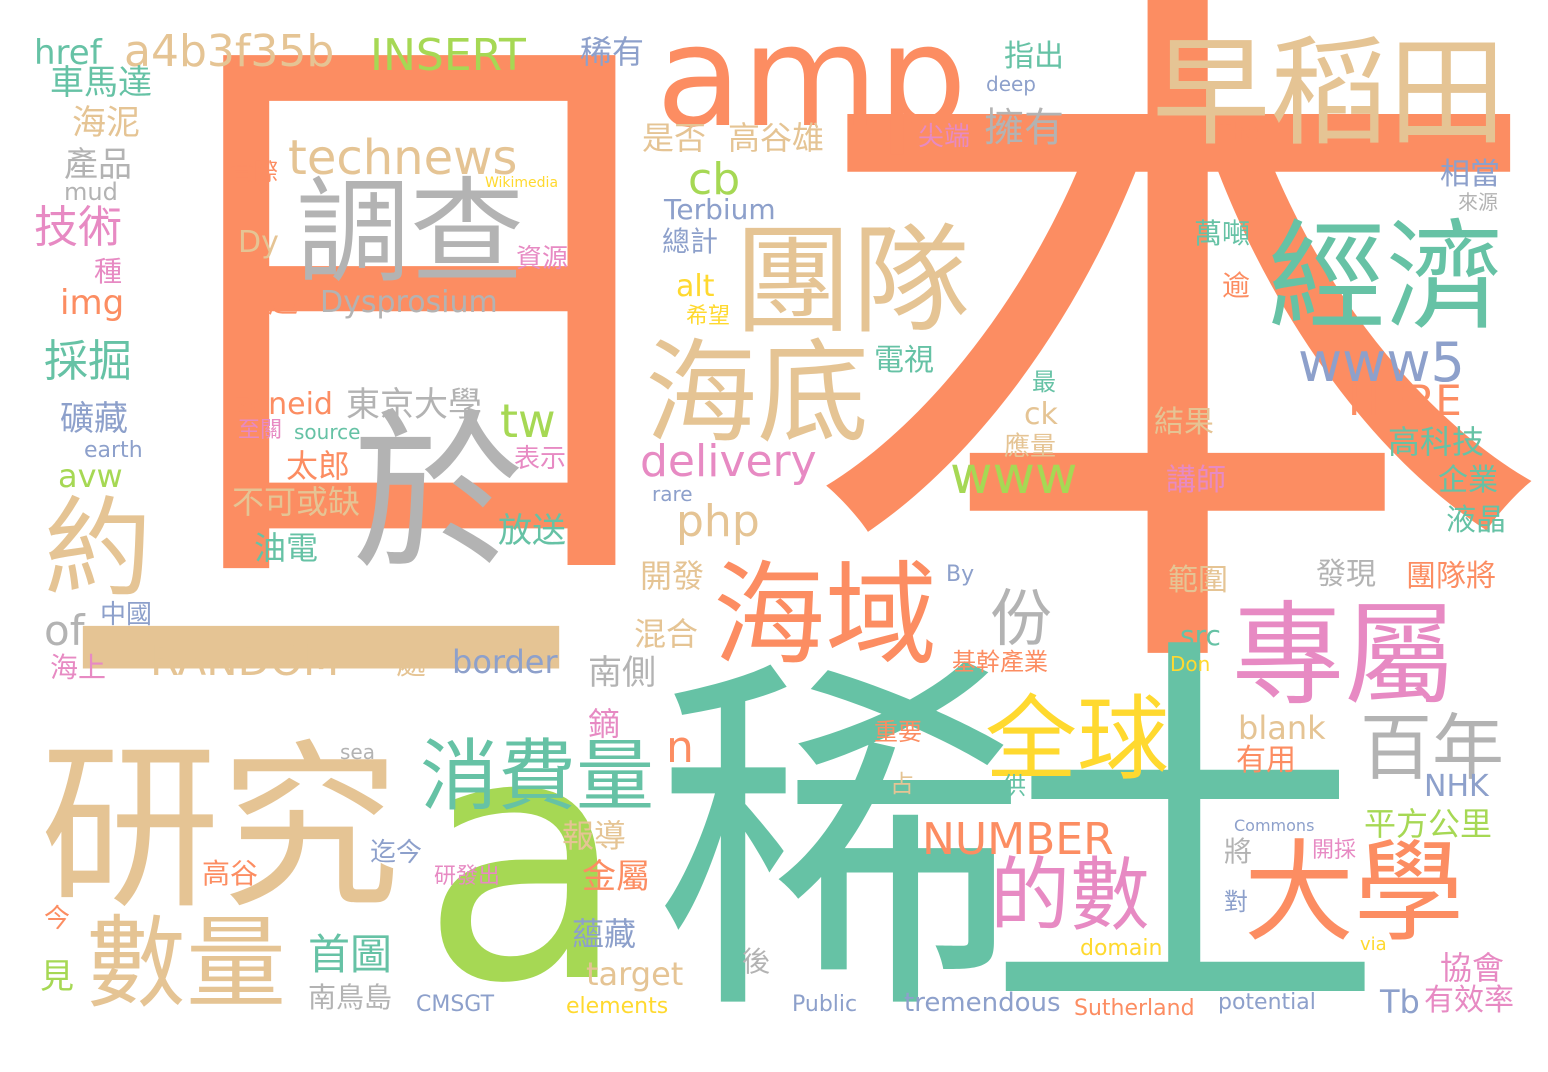  What do you see at coordinates (604, 724) in the screenshot?
I see `word-di: 鏑` at bounding box center [604, 724].